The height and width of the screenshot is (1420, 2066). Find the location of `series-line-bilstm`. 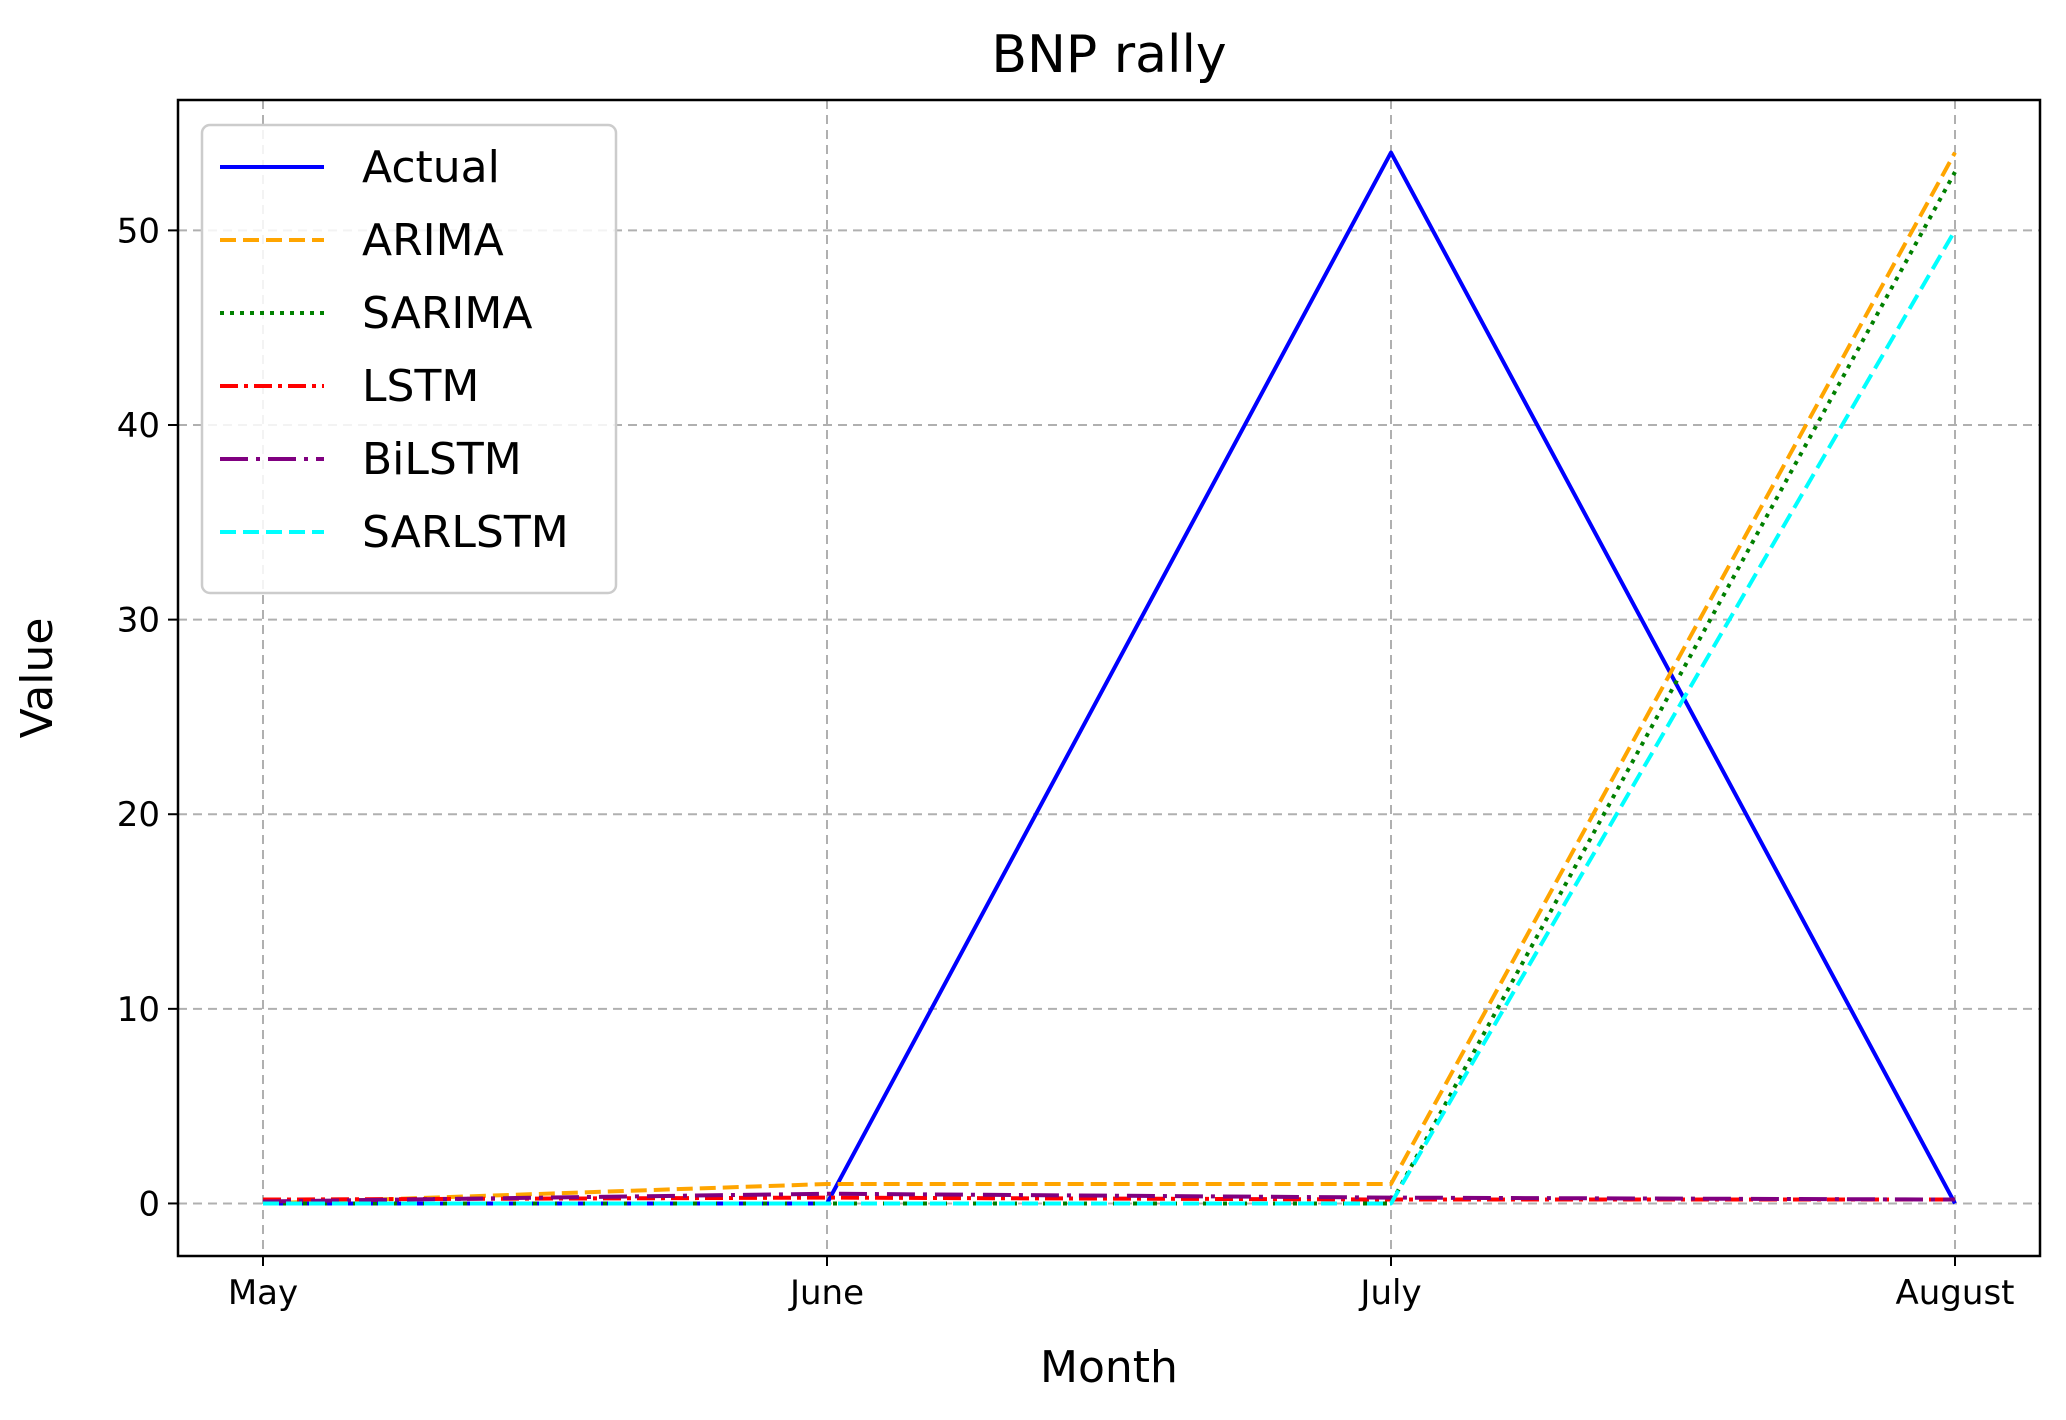

series-line-bilstm is located at coordinates (1109, 1197).